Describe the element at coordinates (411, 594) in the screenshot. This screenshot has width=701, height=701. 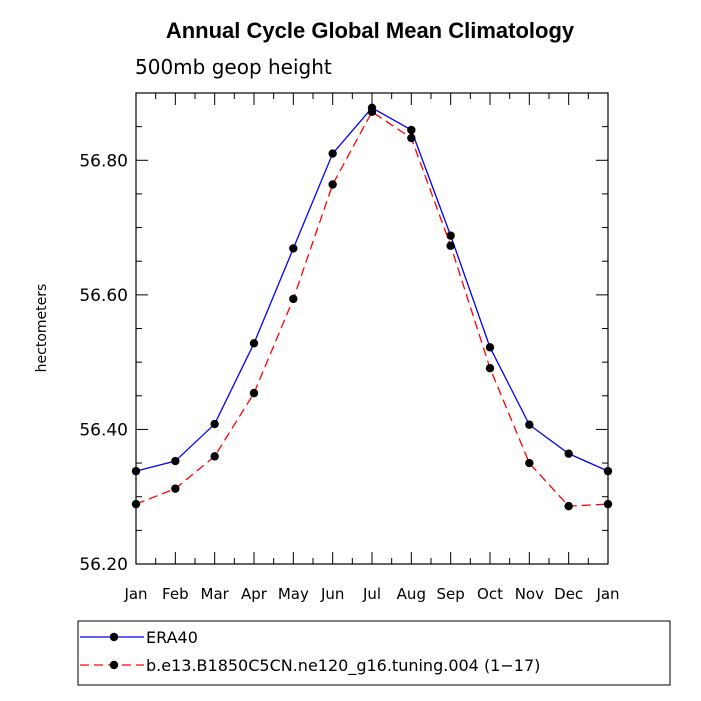
I see `x-tick-label: Aug` at that location.